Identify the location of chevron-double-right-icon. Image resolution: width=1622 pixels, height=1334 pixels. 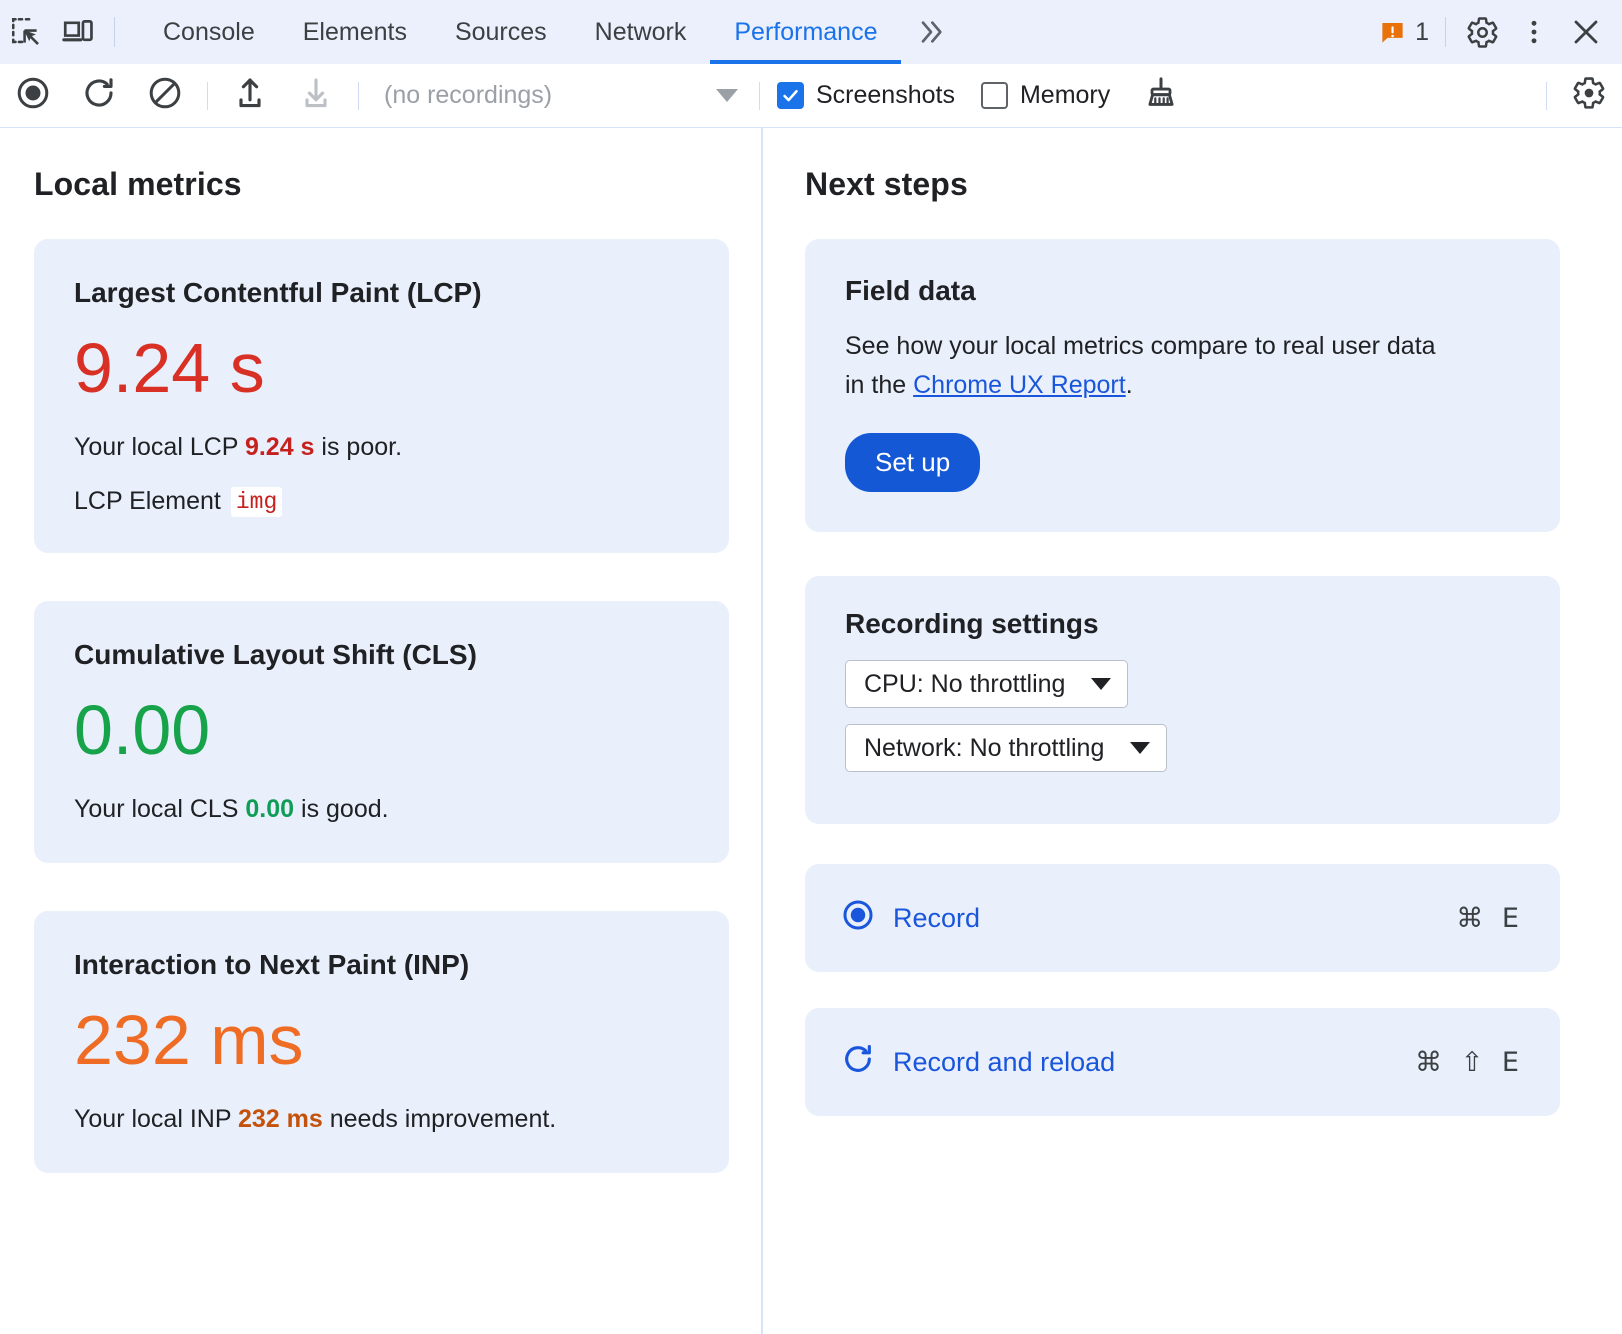
(932, 32).